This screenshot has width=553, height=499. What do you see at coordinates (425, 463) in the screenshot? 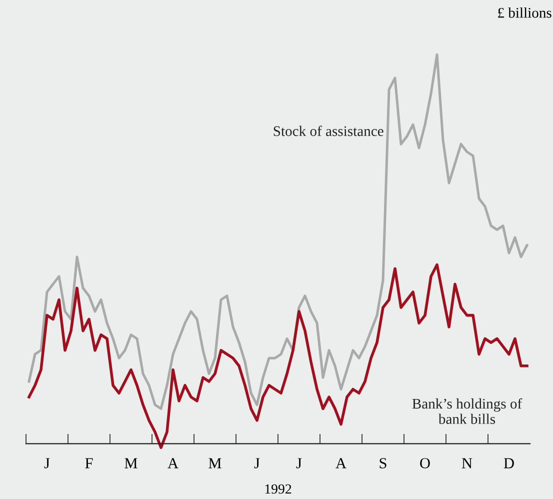
I see `x-tick-label: O` at bounding box center [425, 463].